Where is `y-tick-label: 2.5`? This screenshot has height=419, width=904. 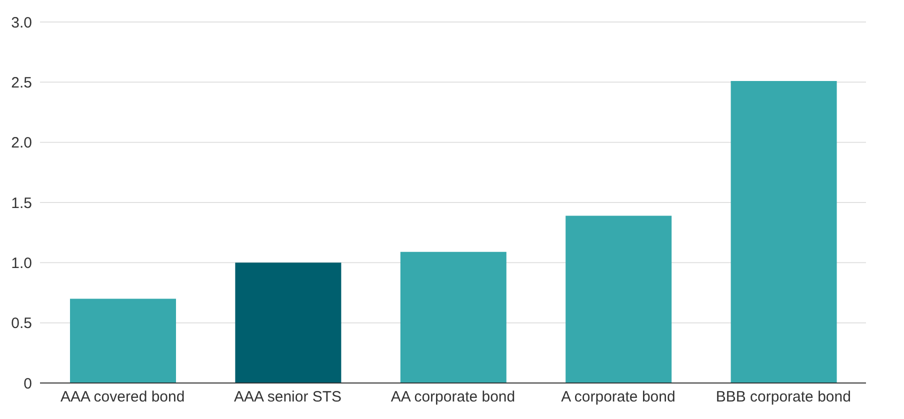 y-tick-label: 2.5 is located at coordinates (21, 83).